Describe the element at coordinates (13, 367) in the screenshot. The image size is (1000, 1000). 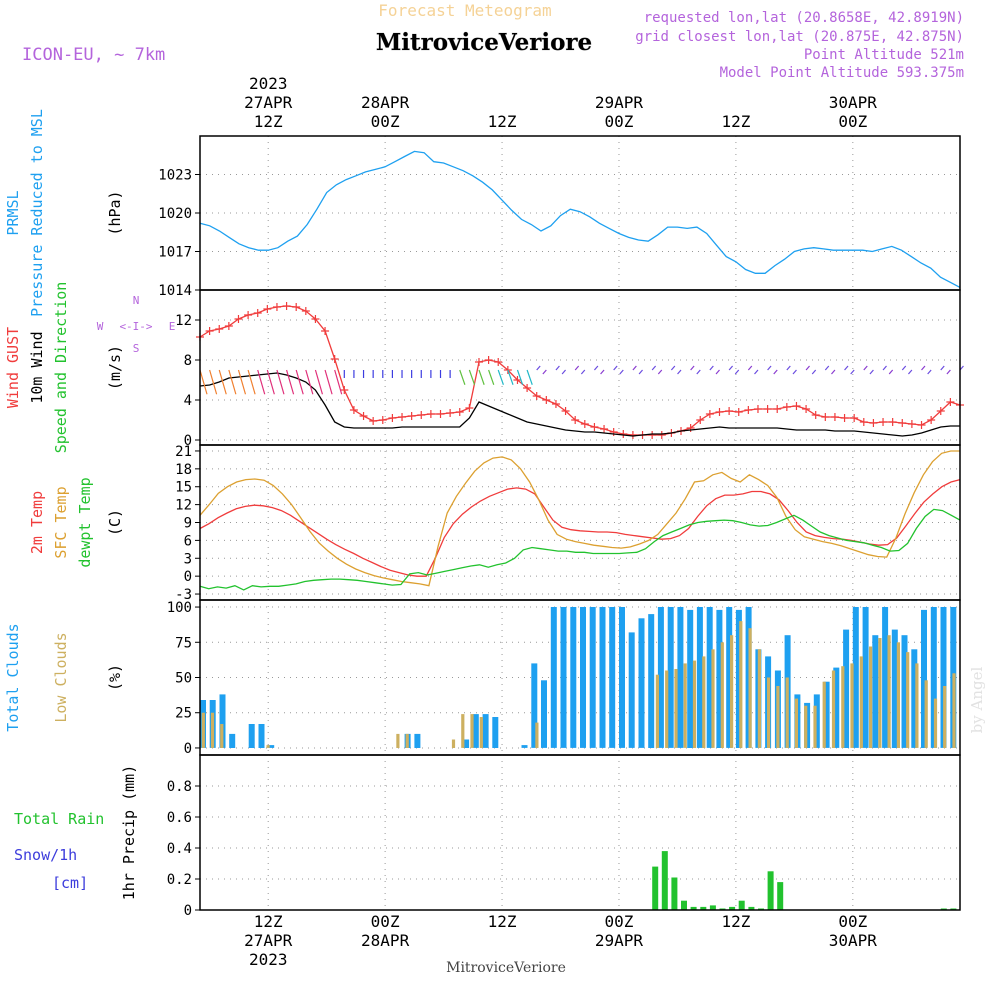
I see `panel-title-line: Wind GUST` at that location.